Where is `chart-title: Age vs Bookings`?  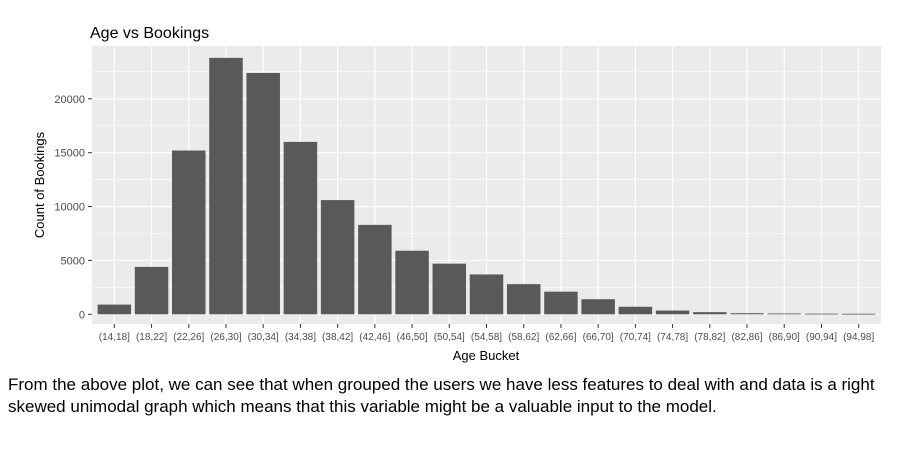 chart-title: Age vs Bookings is located at coordinates (149, 33).